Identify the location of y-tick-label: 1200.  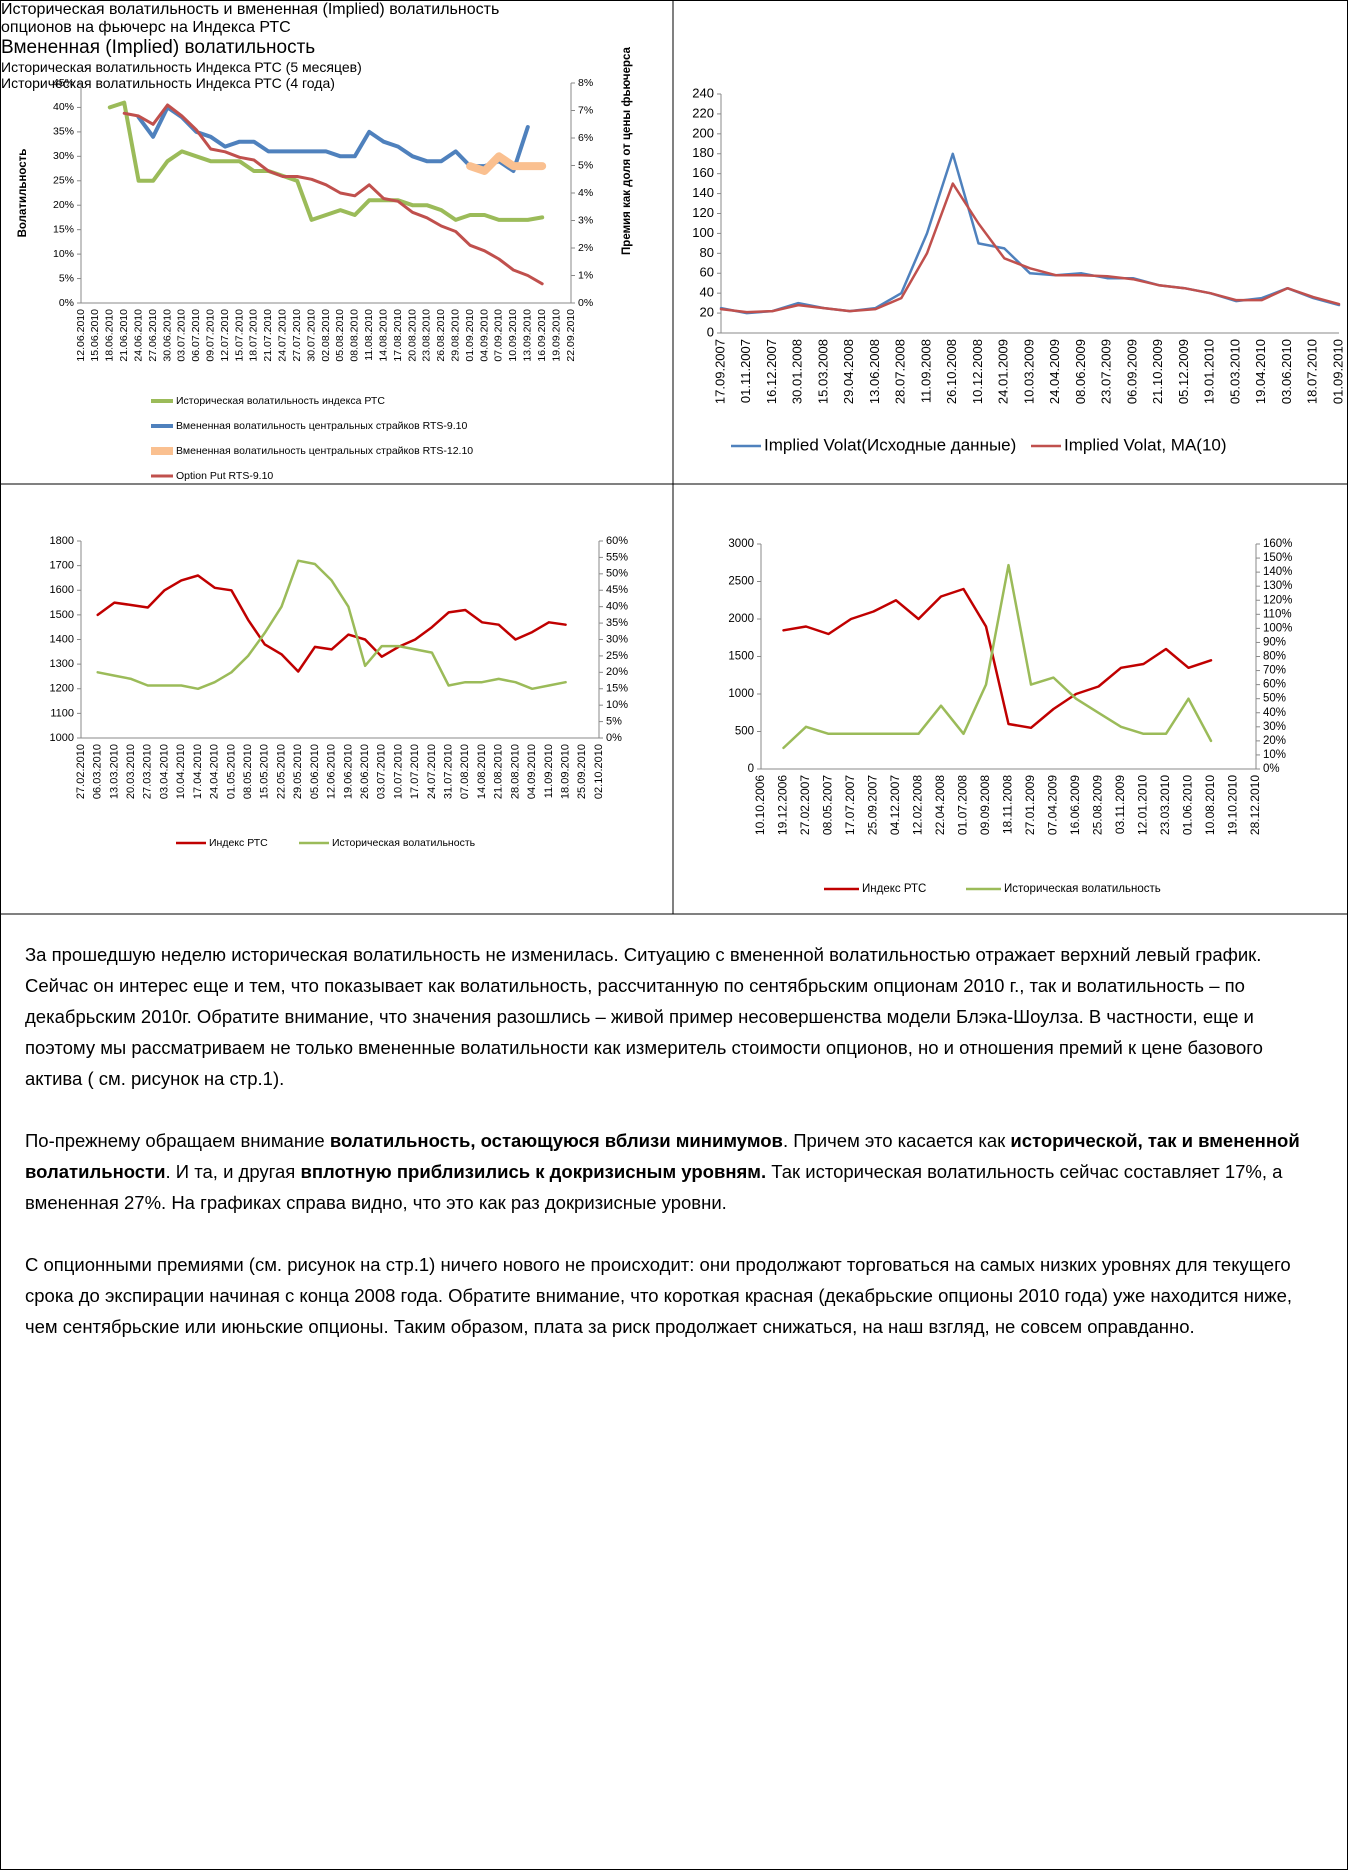
(62, 689).